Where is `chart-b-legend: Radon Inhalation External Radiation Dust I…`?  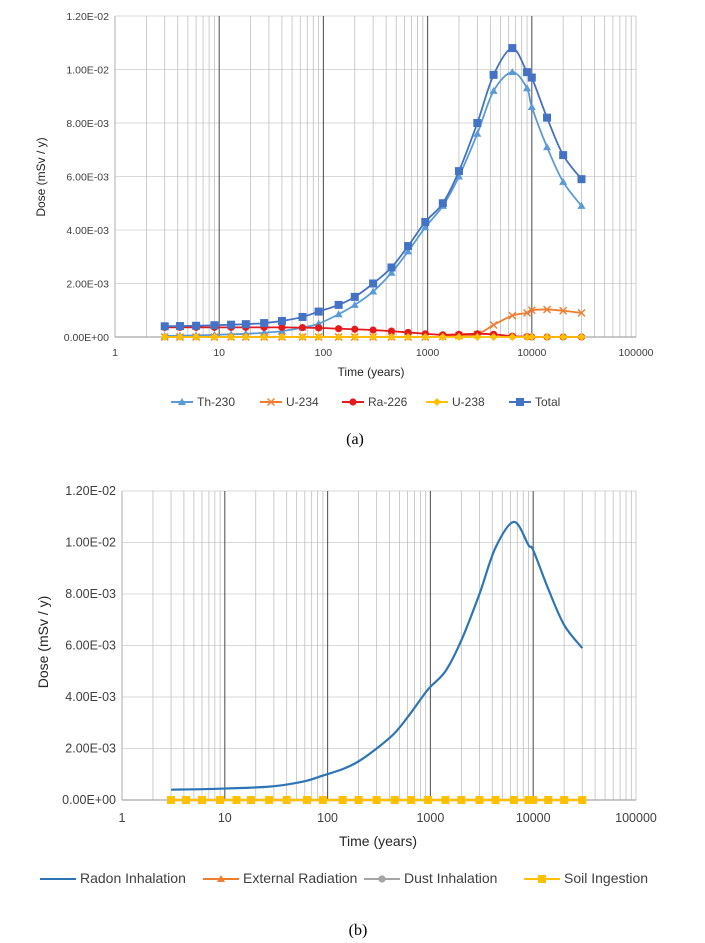 chart-b-legend: Radon Inhalation External Radiation Dust I… is located at coordinates (344, 878).